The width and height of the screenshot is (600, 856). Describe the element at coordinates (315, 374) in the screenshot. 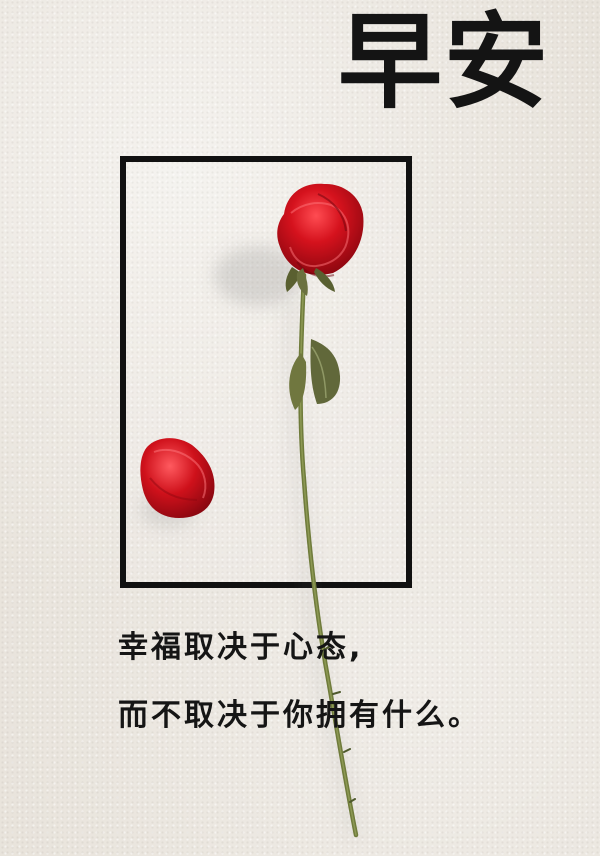

I see `leaf-cluster` at that location.